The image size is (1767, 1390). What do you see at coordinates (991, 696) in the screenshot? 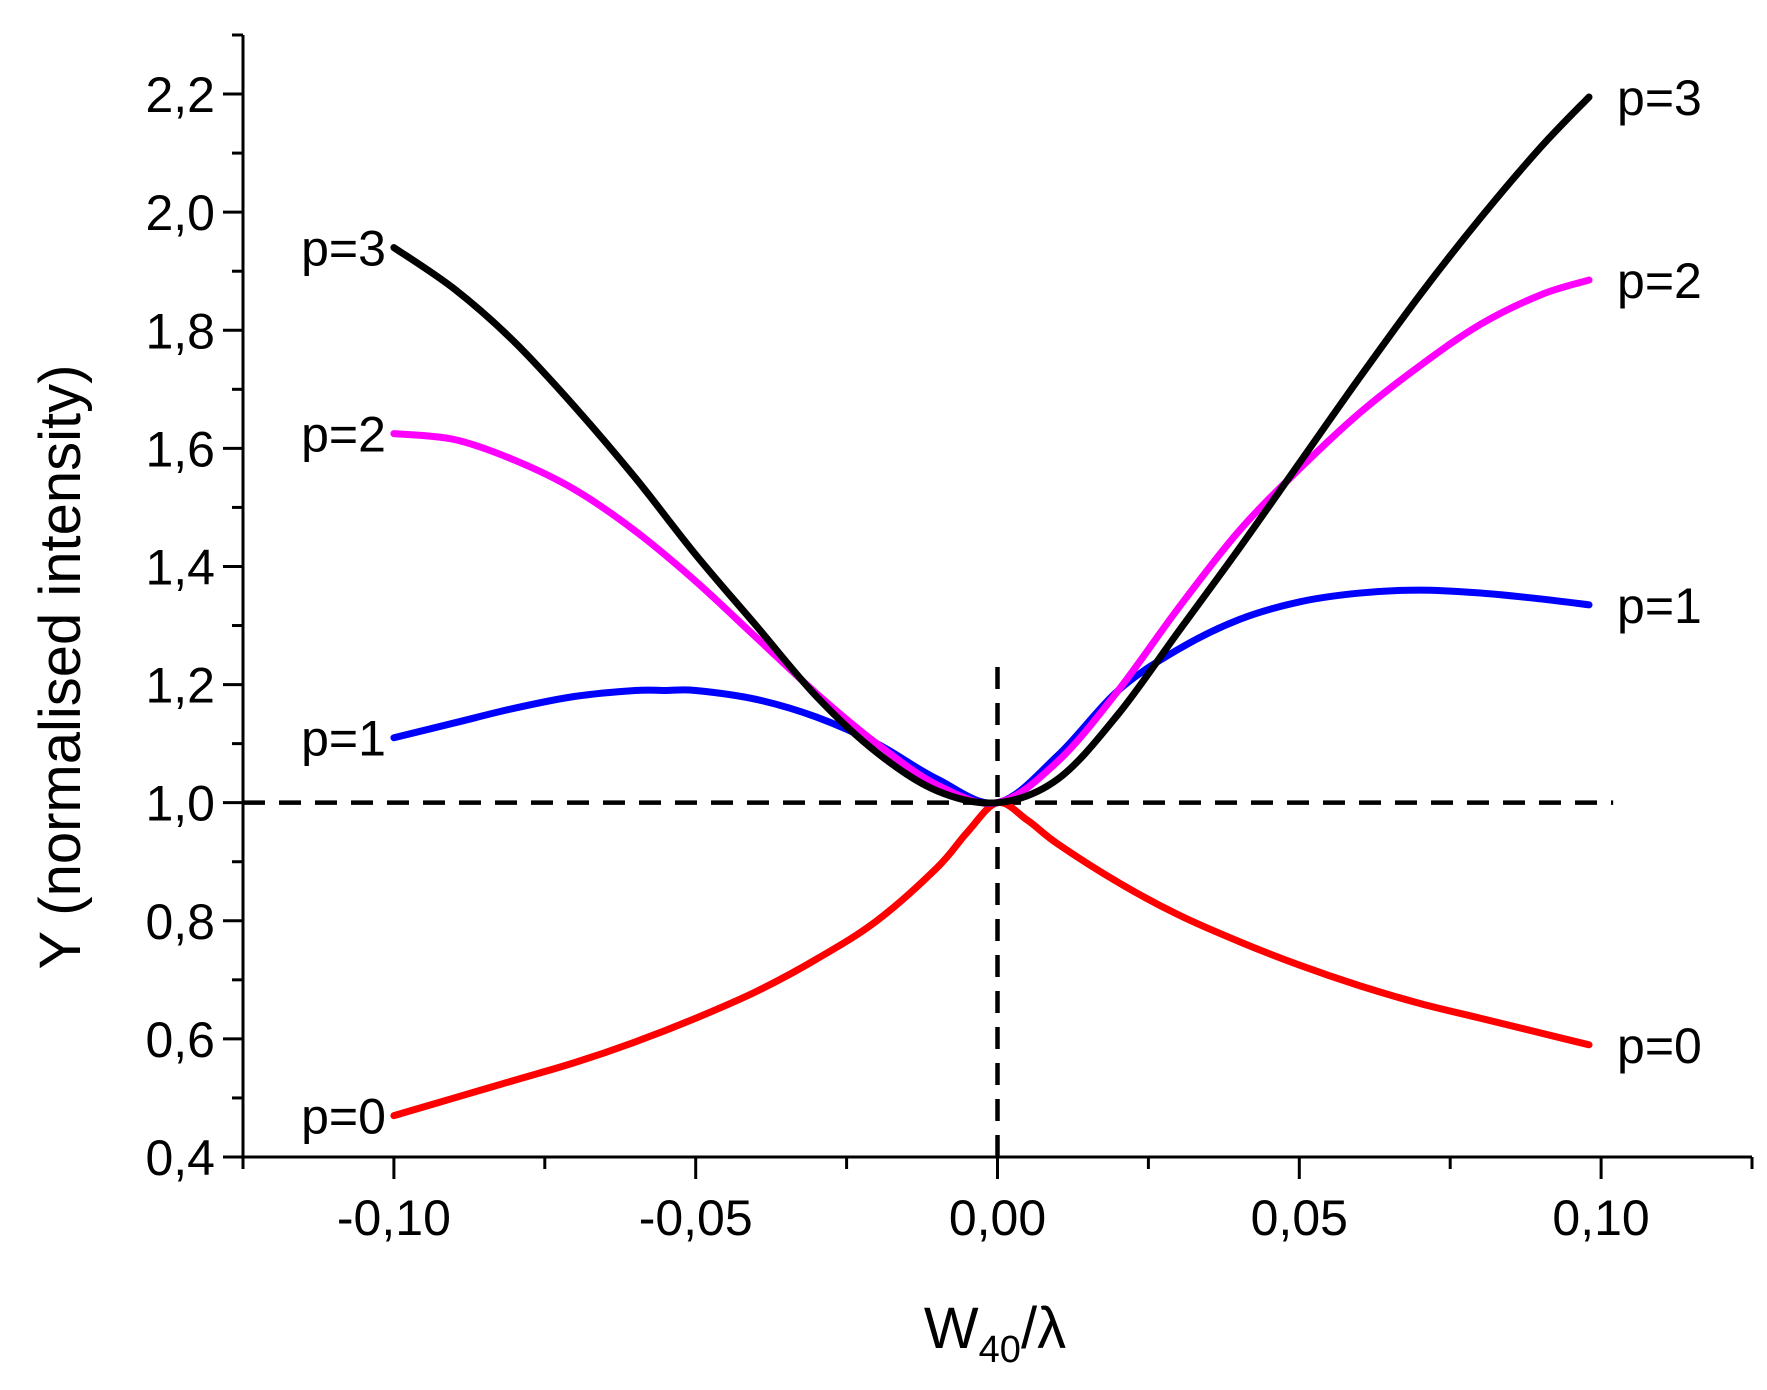
I see `series-line-p1` at bounding box center [991, 696].